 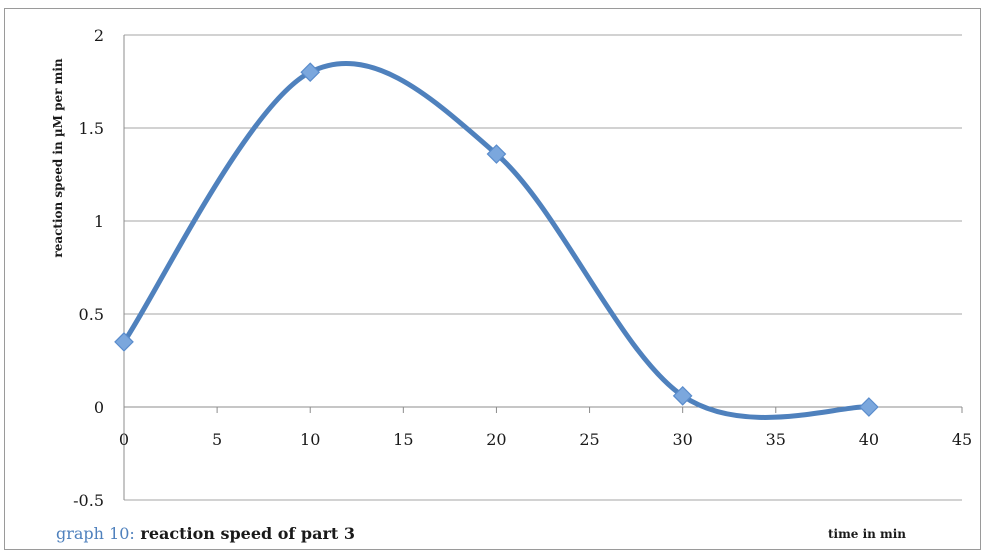 I want to click on y-tick-label: 1.5, so click(x=91, y=128).